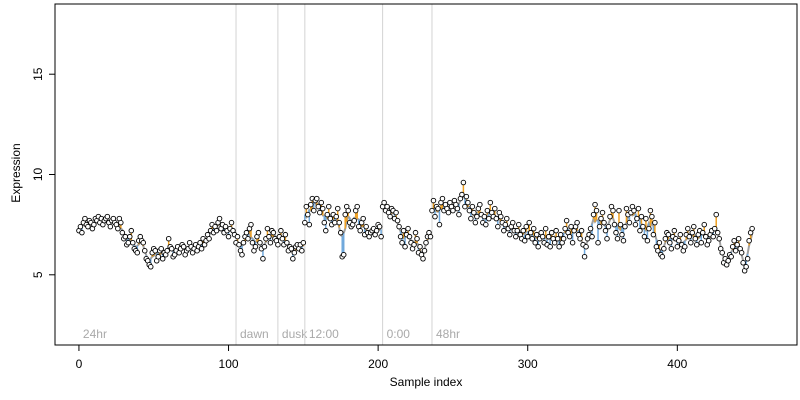 This screenshot has width=800, height=400. I want to click on y-axis-label: Expression, so click(16, 172).